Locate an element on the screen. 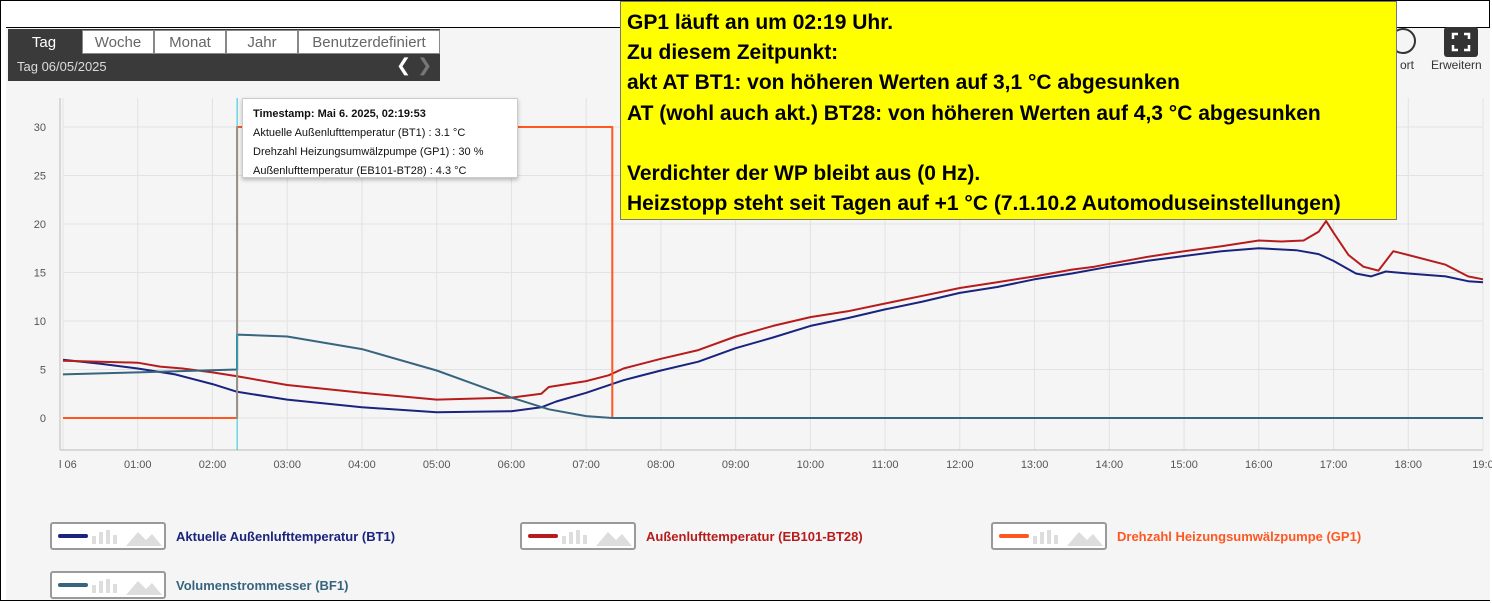  x-tick-label: 14:00 is located at coordinates (1110, 465).